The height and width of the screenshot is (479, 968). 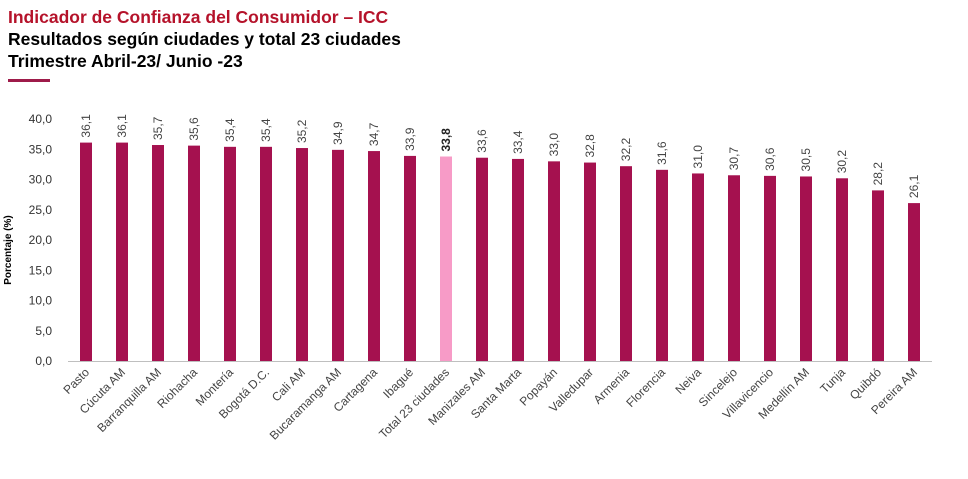 What do you see at coordinates (374, 134) in the screenshot?
I see `data-label: 34,7` at bounding box center [374, 134].